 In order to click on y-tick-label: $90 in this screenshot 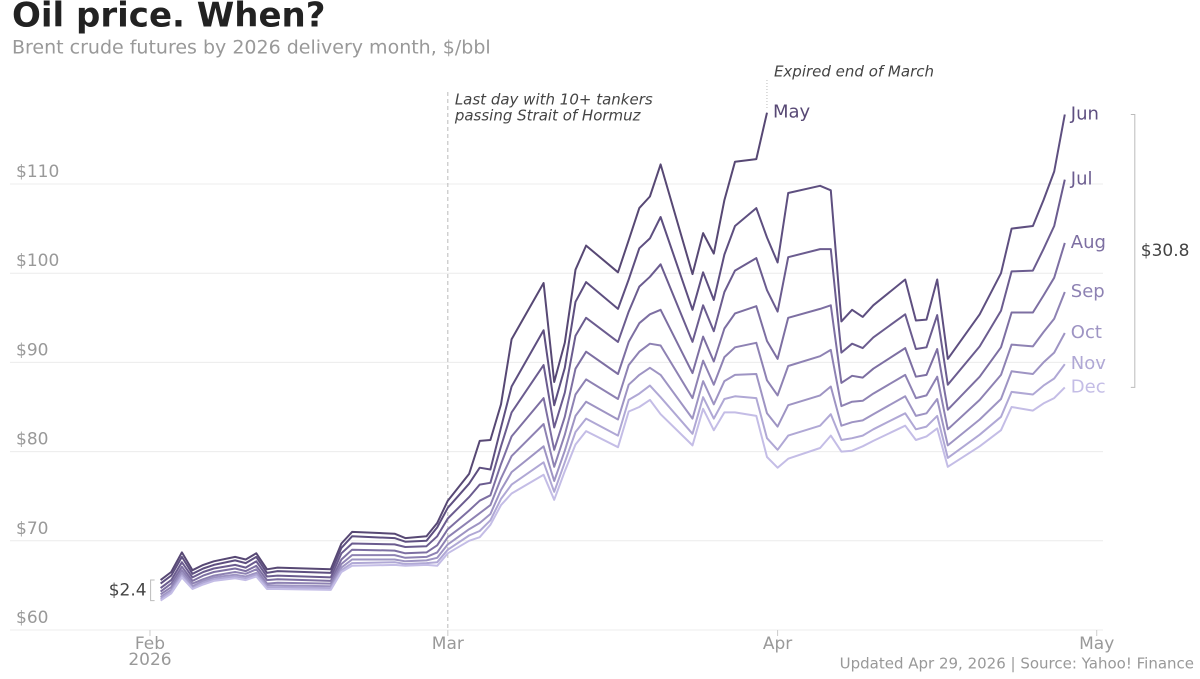, I will do `click(32, 350)`.